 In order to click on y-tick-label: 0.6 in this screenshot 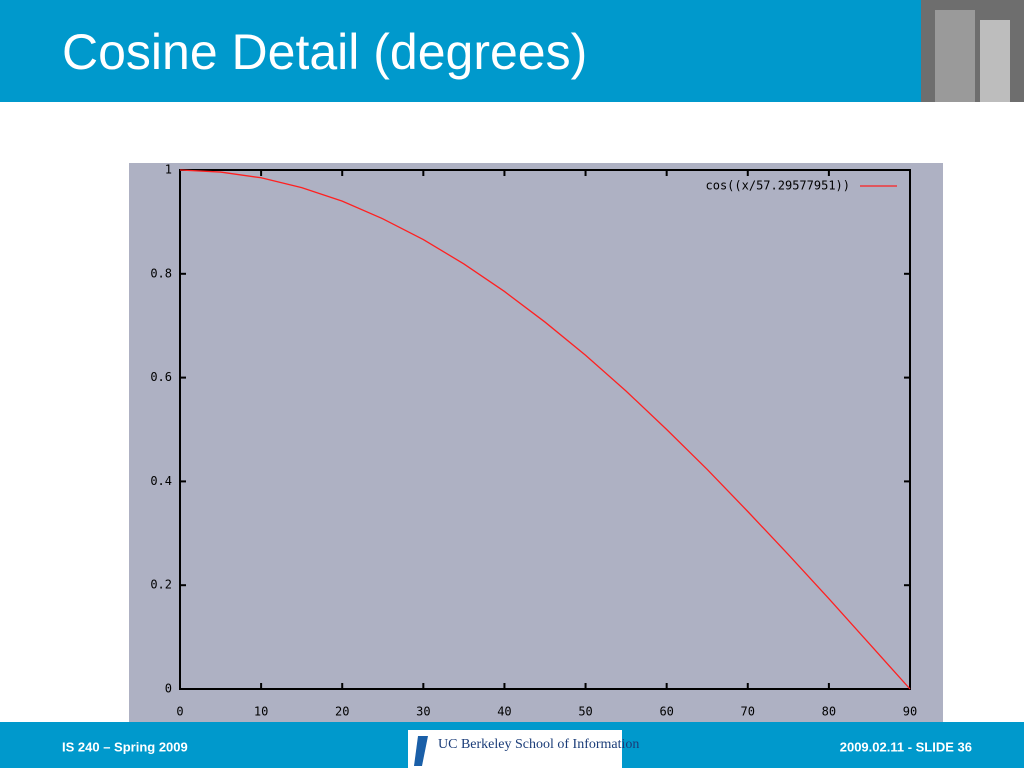, I will do `click(161, 377)`.